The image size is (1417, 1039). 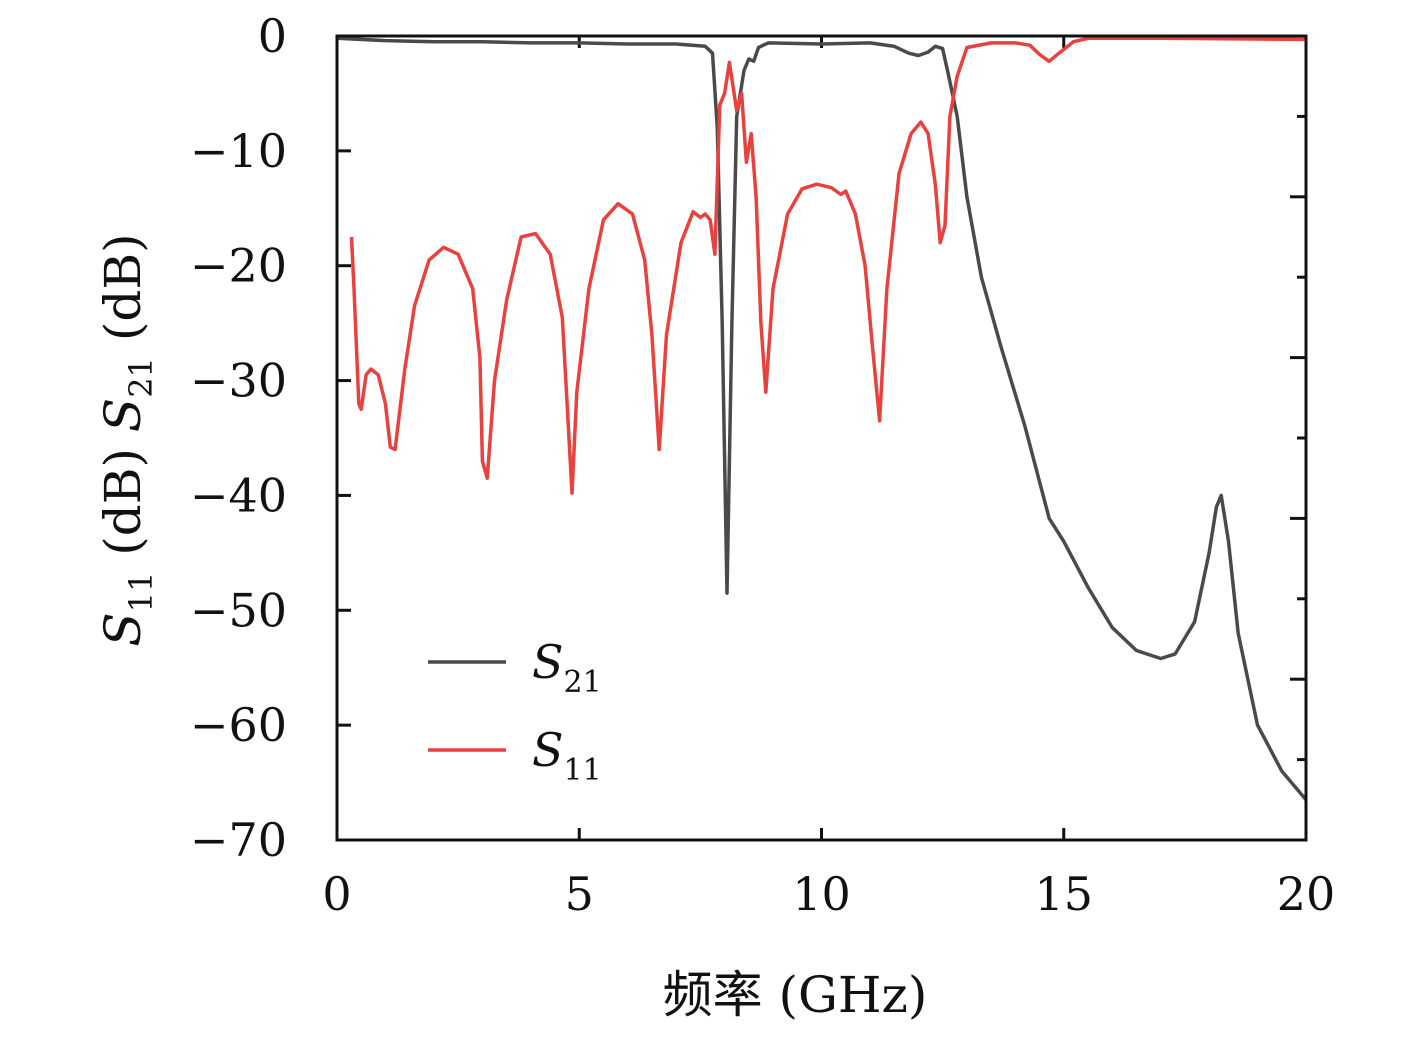 I want to click on y-tick-label: −70, so click(x=238, y=840).